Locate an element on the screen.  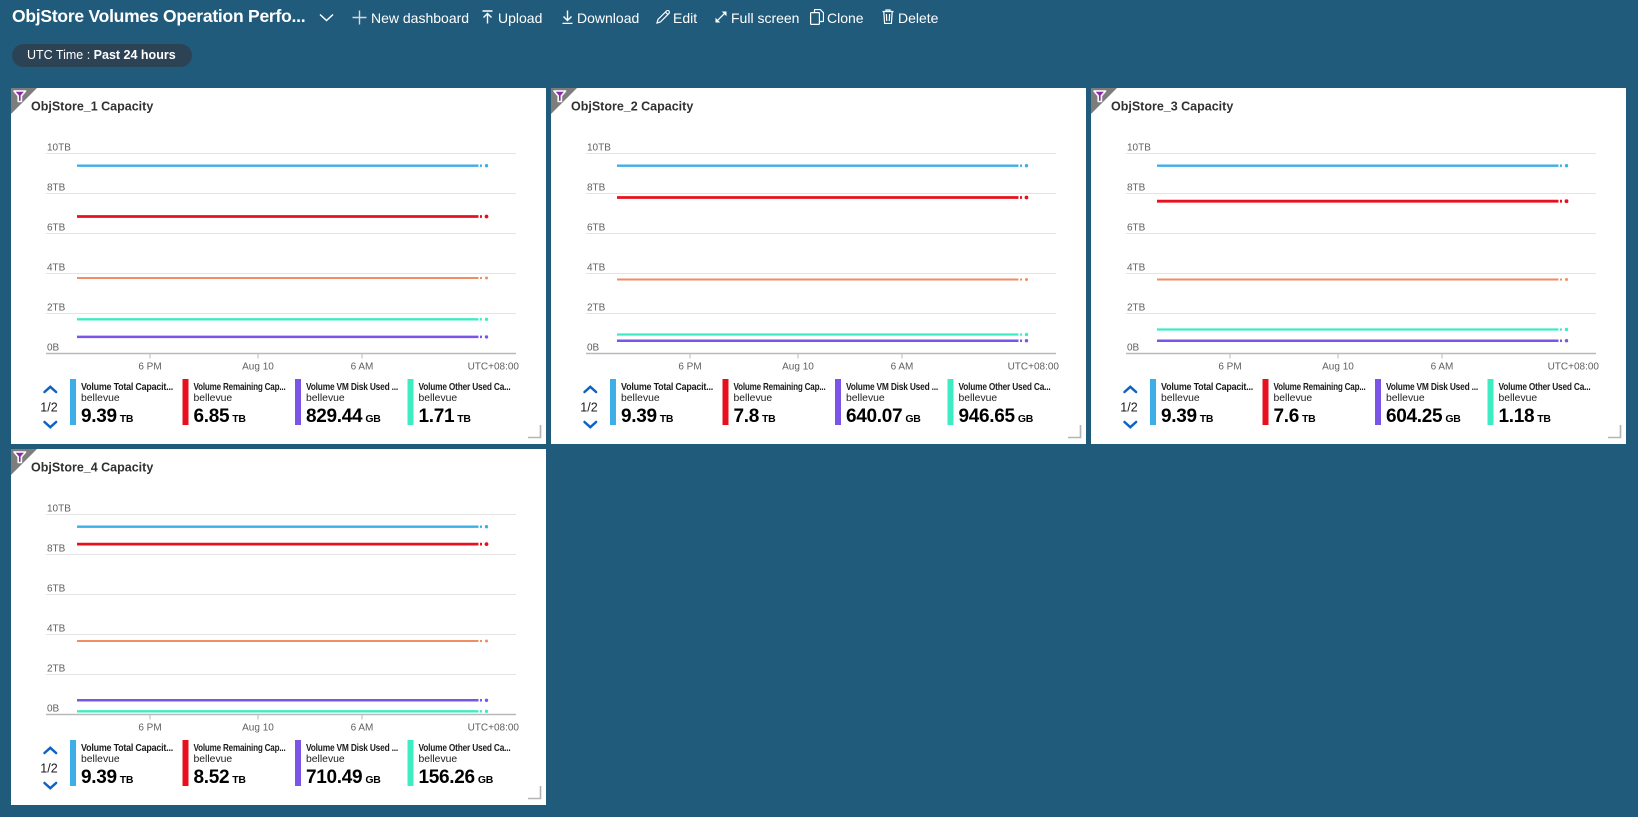
svg-text: ObjStore_2 Capacity is located at coordinates (632, 107).